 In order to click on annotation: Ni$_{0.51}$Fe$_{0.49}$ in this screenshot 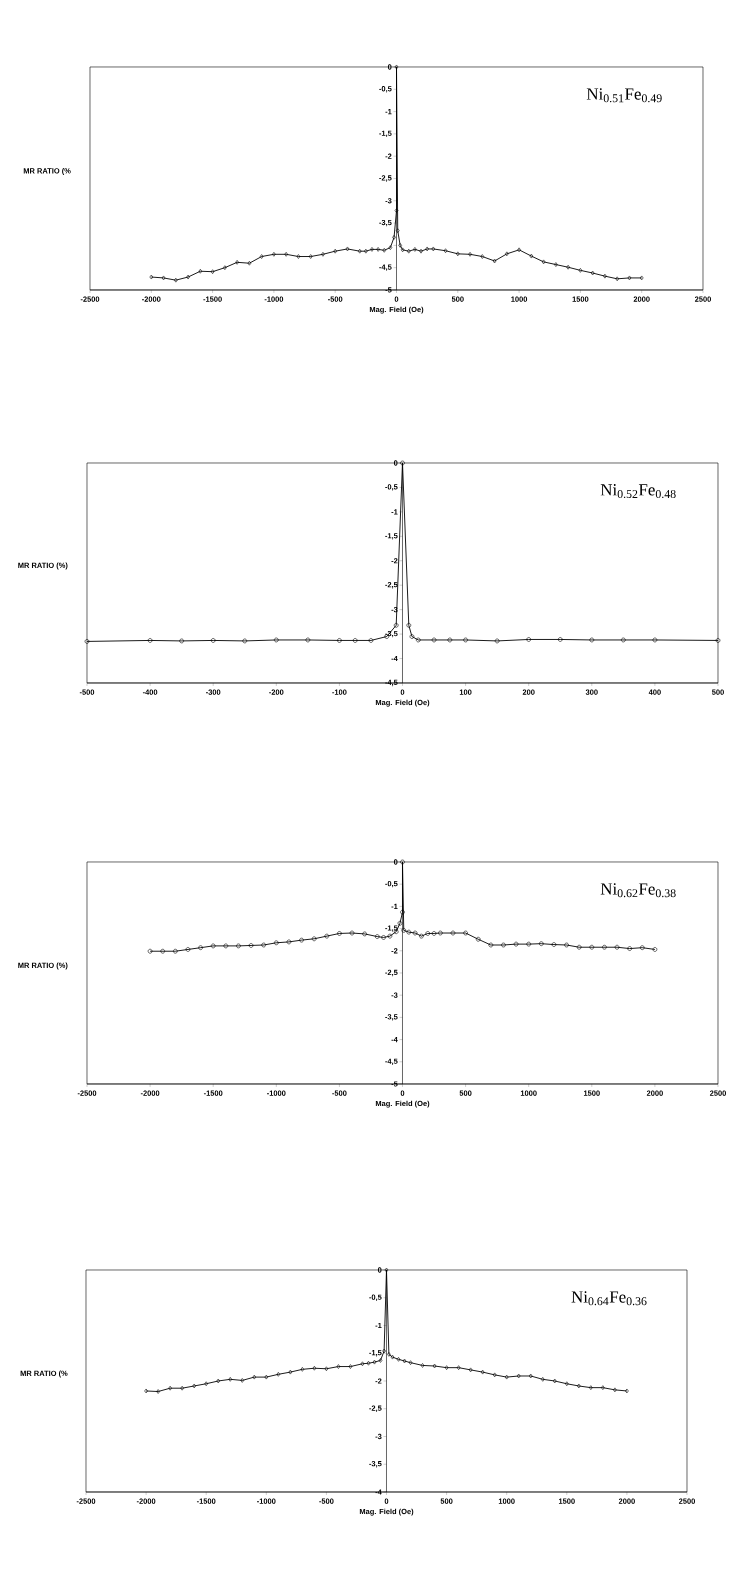, I will do `click(624, 95)`.